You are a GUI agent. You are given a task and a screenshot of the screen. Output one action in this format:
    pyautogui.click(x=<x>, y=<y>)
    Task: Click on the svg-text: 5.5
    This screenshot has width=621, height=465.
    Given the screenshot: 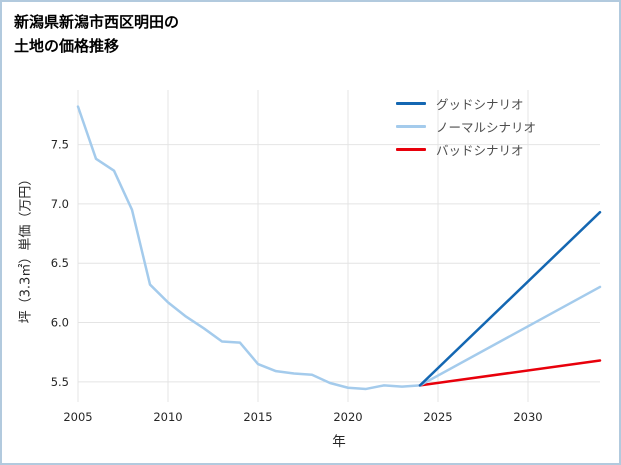 What is the action you would take?
    pyautogui.click(x=60, y=382)
    